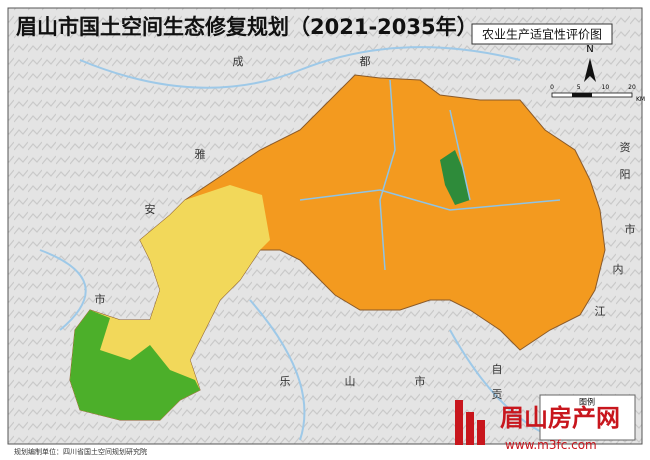  Describe the element at coordinates (632, 87) in the screenshot. I see `scale-tick-label: 20` at that location.